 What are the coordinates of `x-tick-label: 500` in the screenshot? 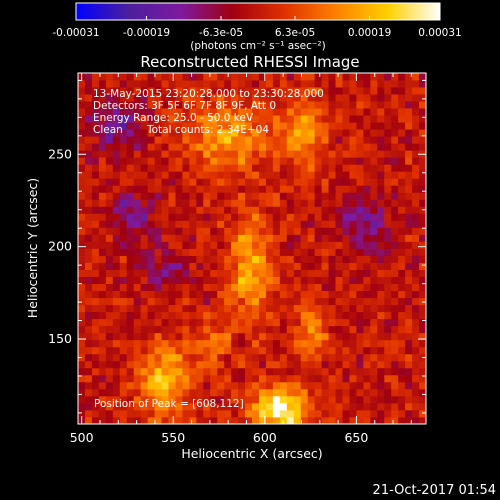 It's located at (82, 437).